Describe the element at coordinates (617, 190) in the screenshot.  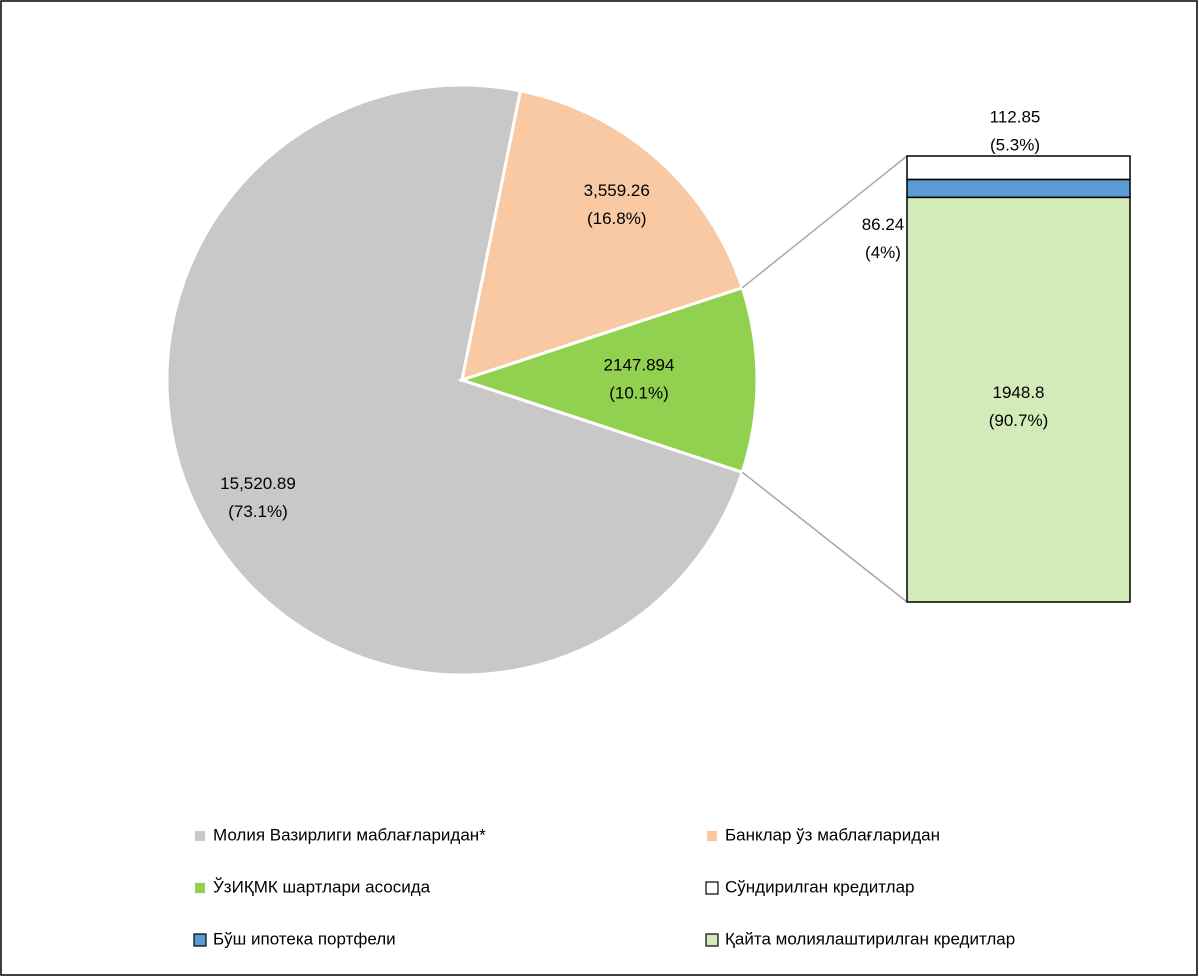
I see `slice-value-label: 3,559.26` at that location.